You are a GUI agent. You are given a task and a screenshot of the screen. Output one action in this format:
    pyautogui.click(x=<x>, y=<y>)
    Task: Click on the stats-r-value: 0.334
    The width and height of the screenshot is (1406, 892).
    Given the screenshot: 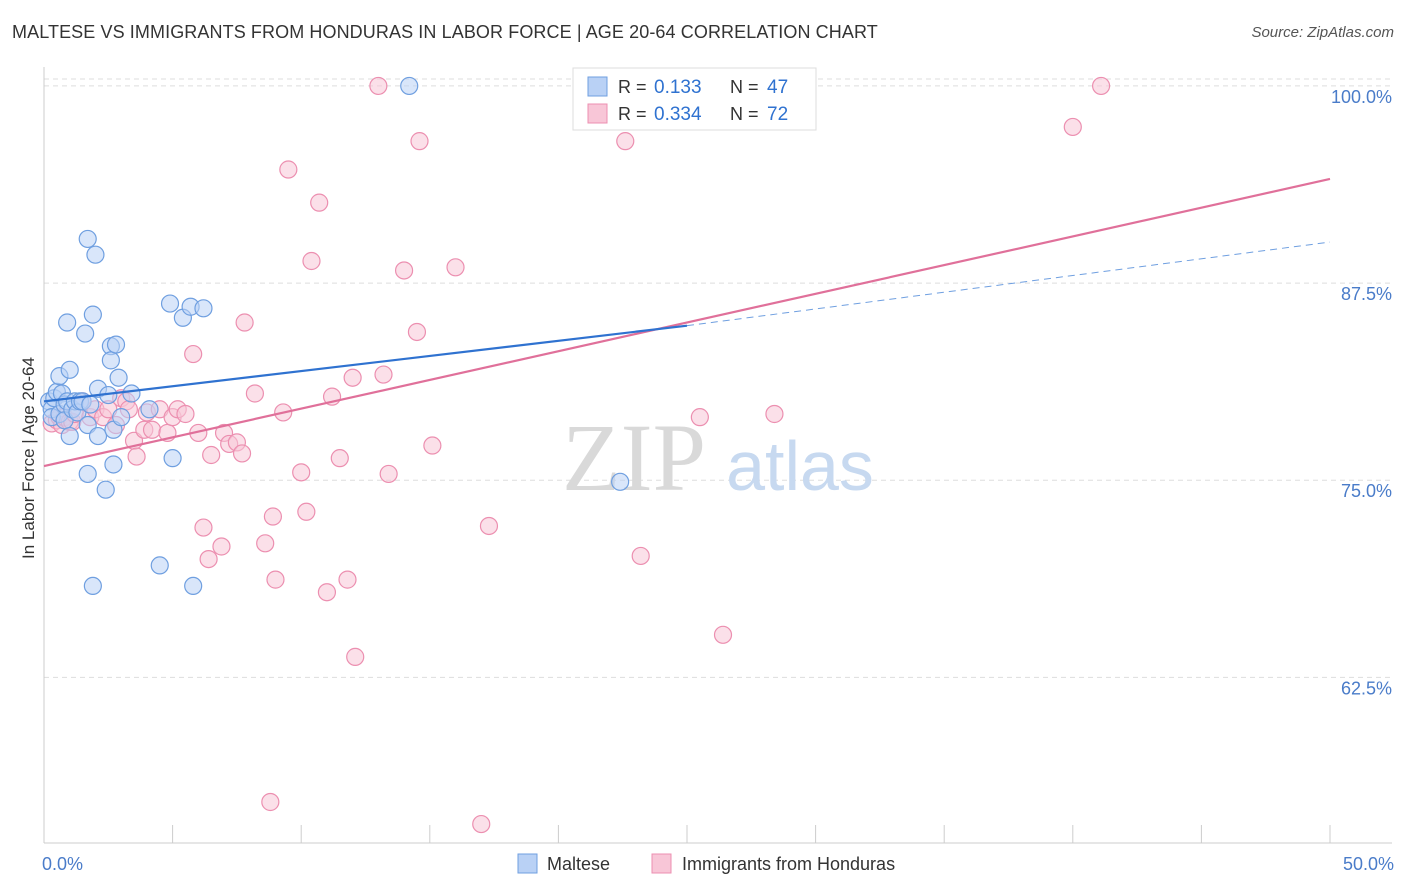 What is the action you would take?
    pyautogui.click(x=678, y=114)
    